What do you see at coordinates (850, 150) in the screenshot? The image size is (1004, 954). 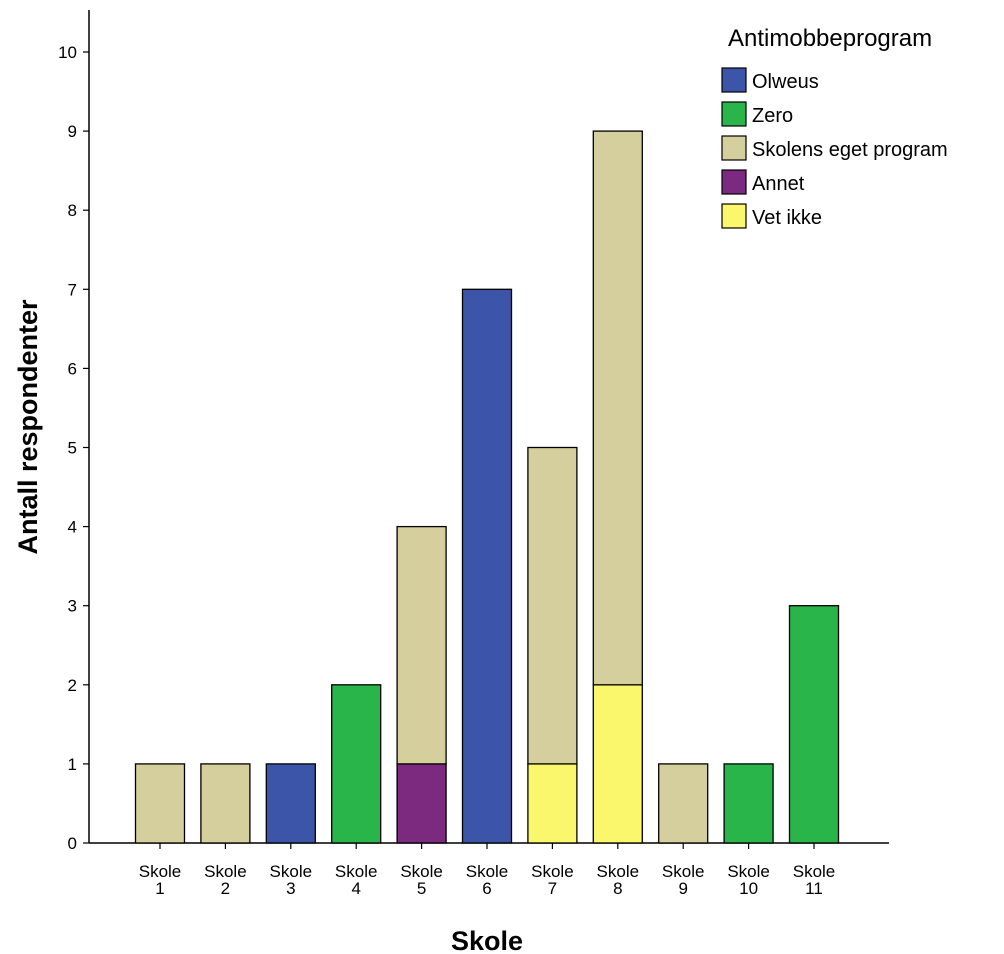 I see `legend-label: Skolens eget program` at bounding box center [850, 150].